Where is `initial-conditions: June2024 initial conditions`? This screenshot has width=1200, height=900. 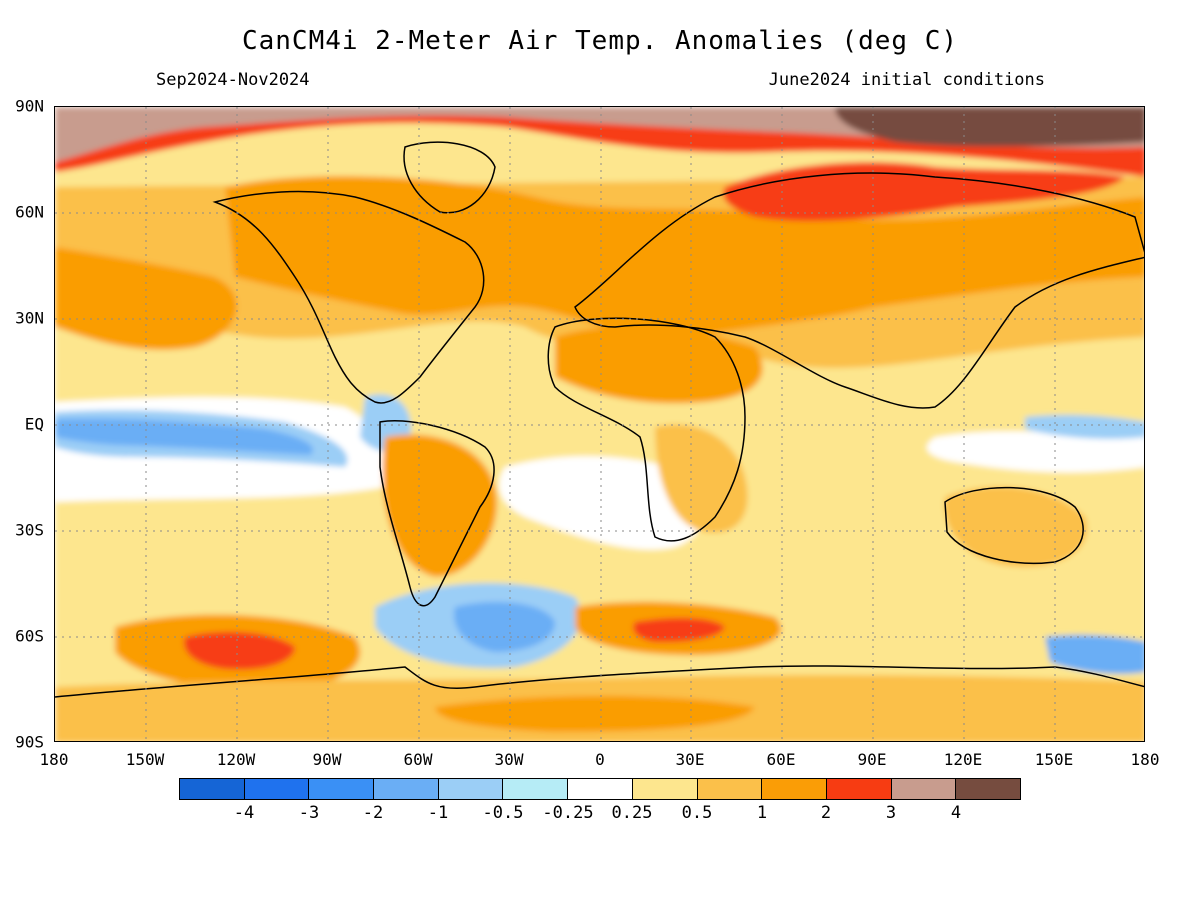
initial-conditions: June2024 initial conditions is located at coordinates (906, 80).